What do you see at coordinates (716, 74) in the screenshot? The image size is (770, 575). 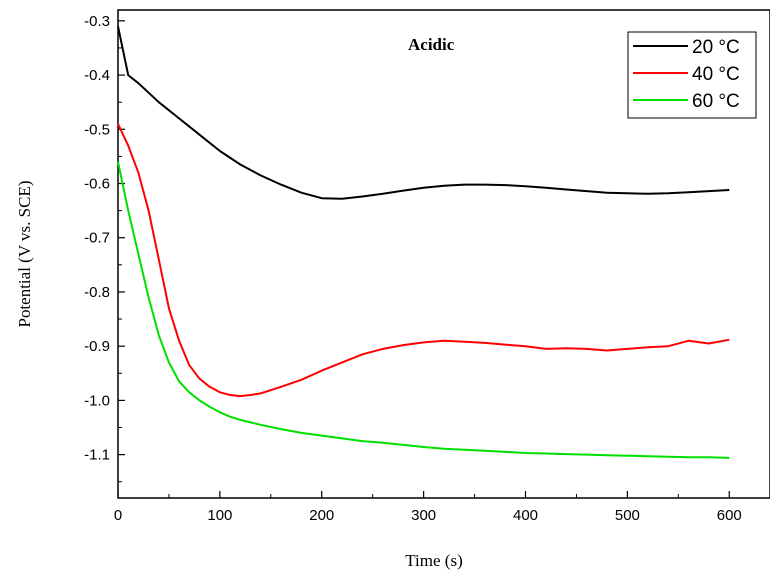 I see `legend-entry: 40 °C` at bounding box center [716, 74].